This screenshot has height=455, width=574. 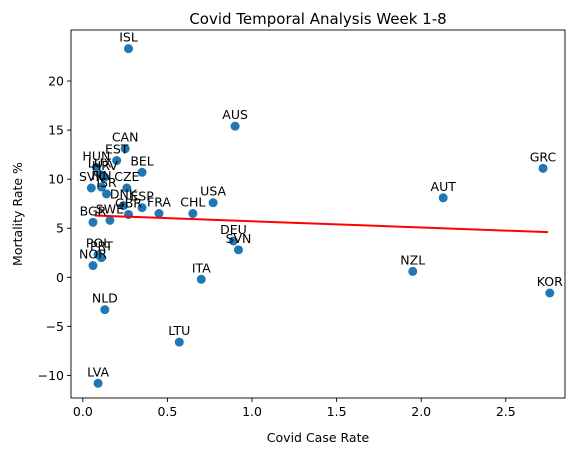 I want to click on point-label-ltu: LTU, so click(x=179, y=330).